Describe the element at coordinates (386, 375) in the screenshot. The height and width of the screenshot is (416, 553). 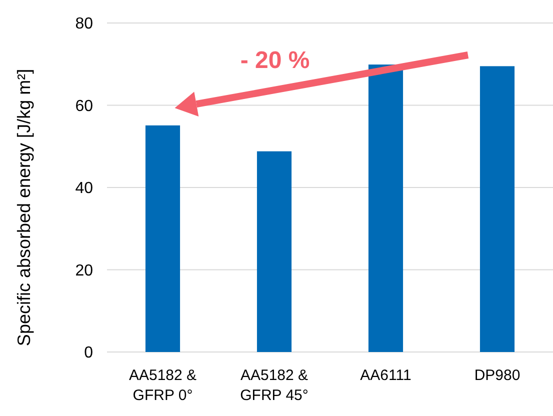
I see `x-tick-label: AA6111` at that location.